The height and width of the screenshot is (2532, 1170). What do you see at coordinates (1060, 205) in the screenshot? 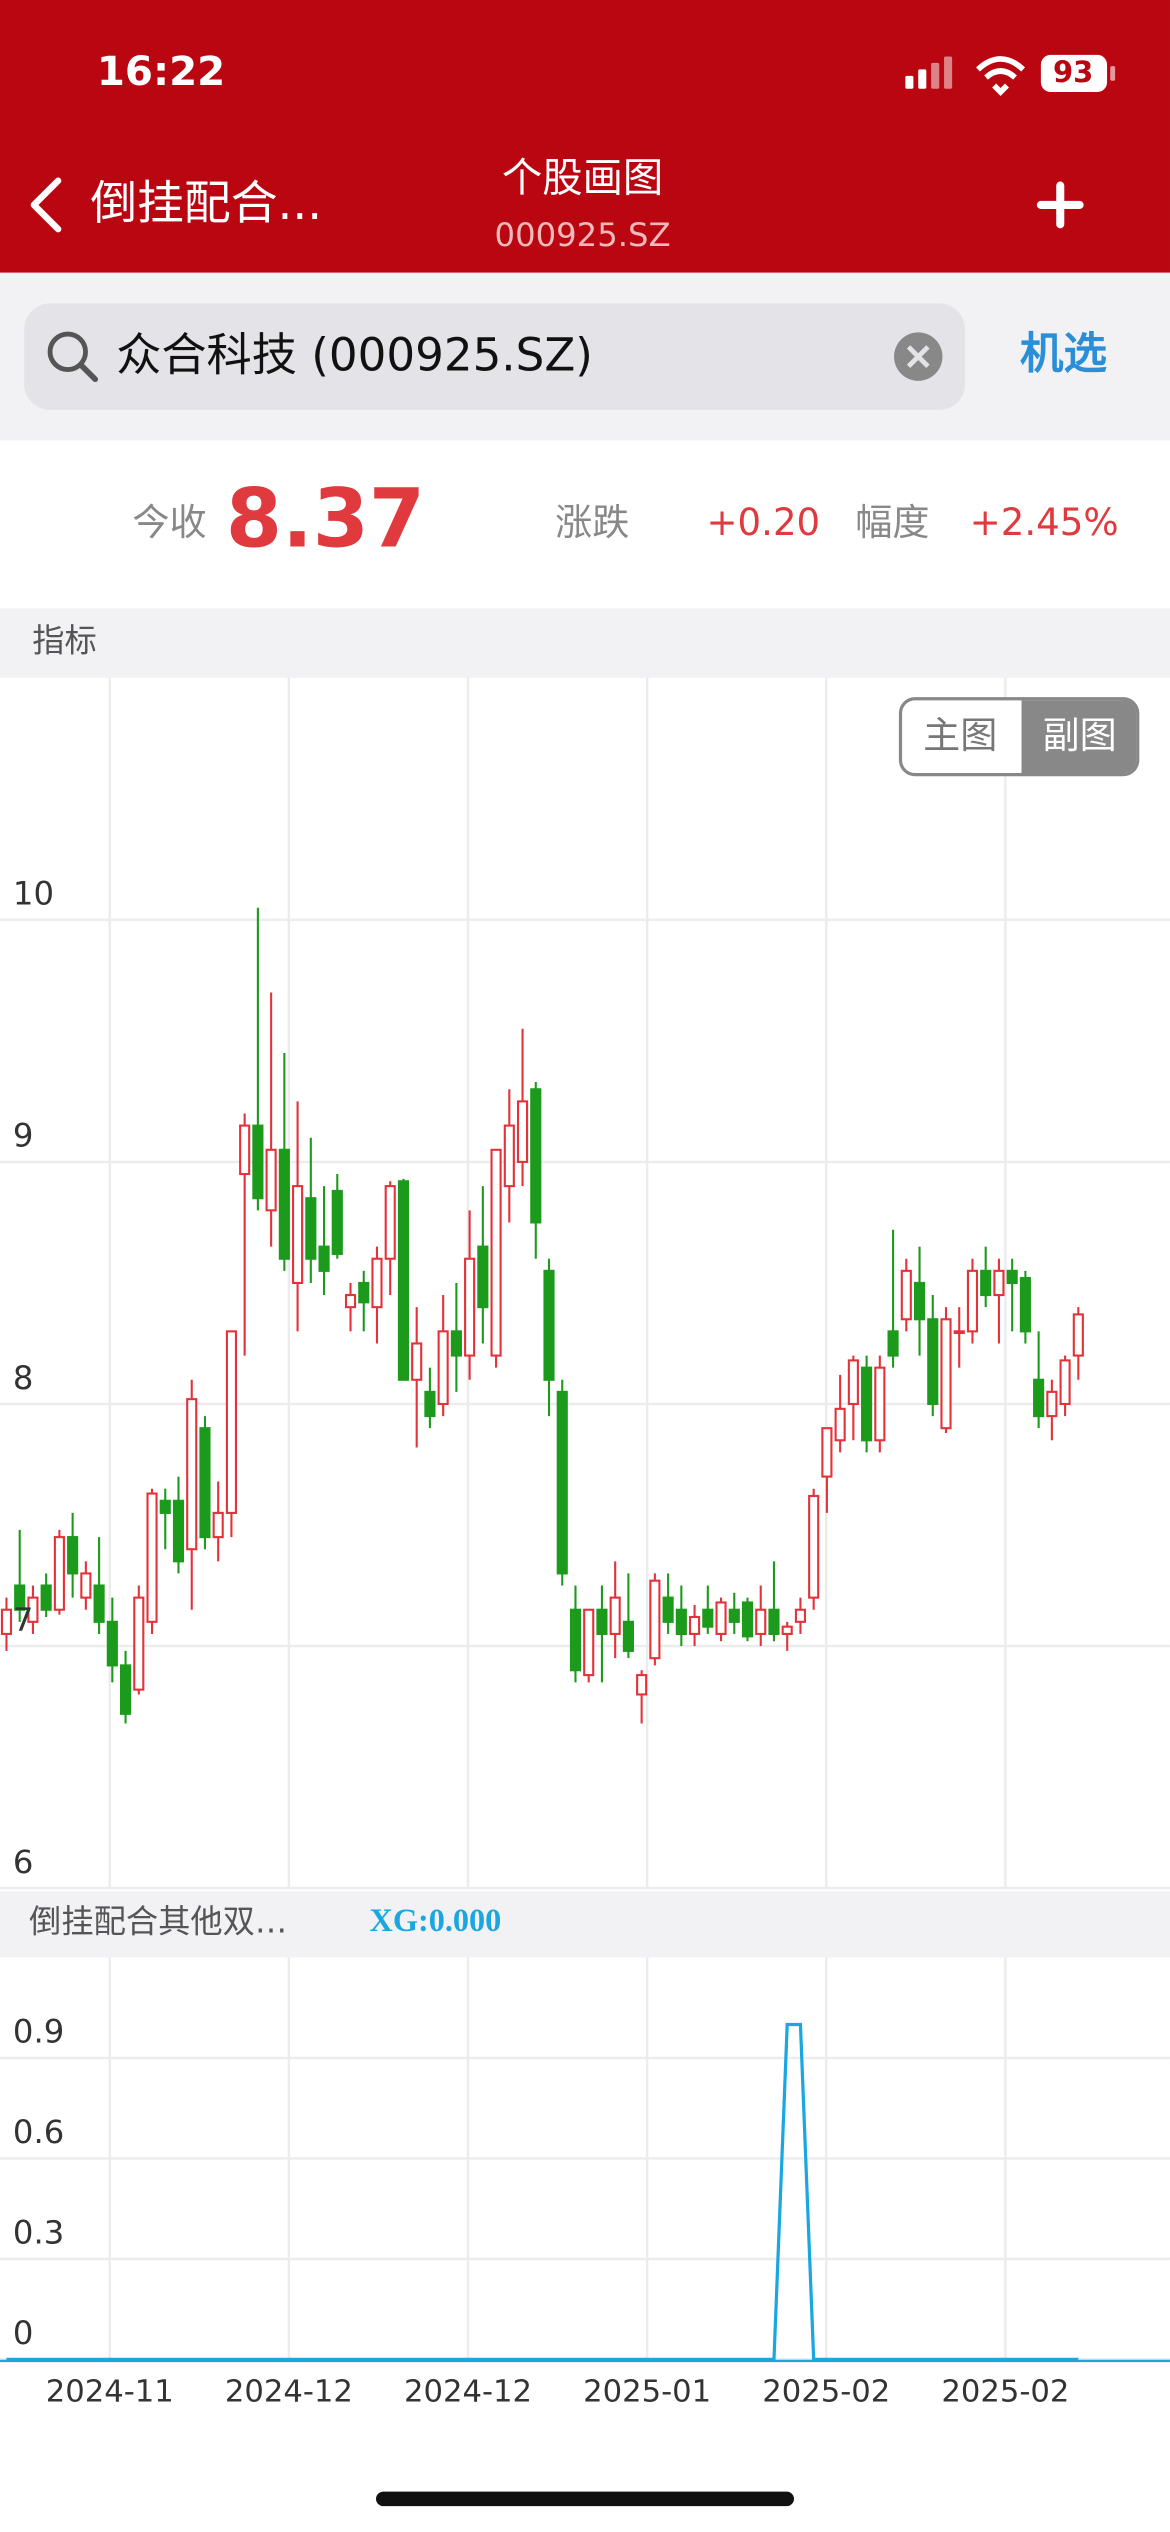
I see `add-button` at bounding box center [1060, 205].